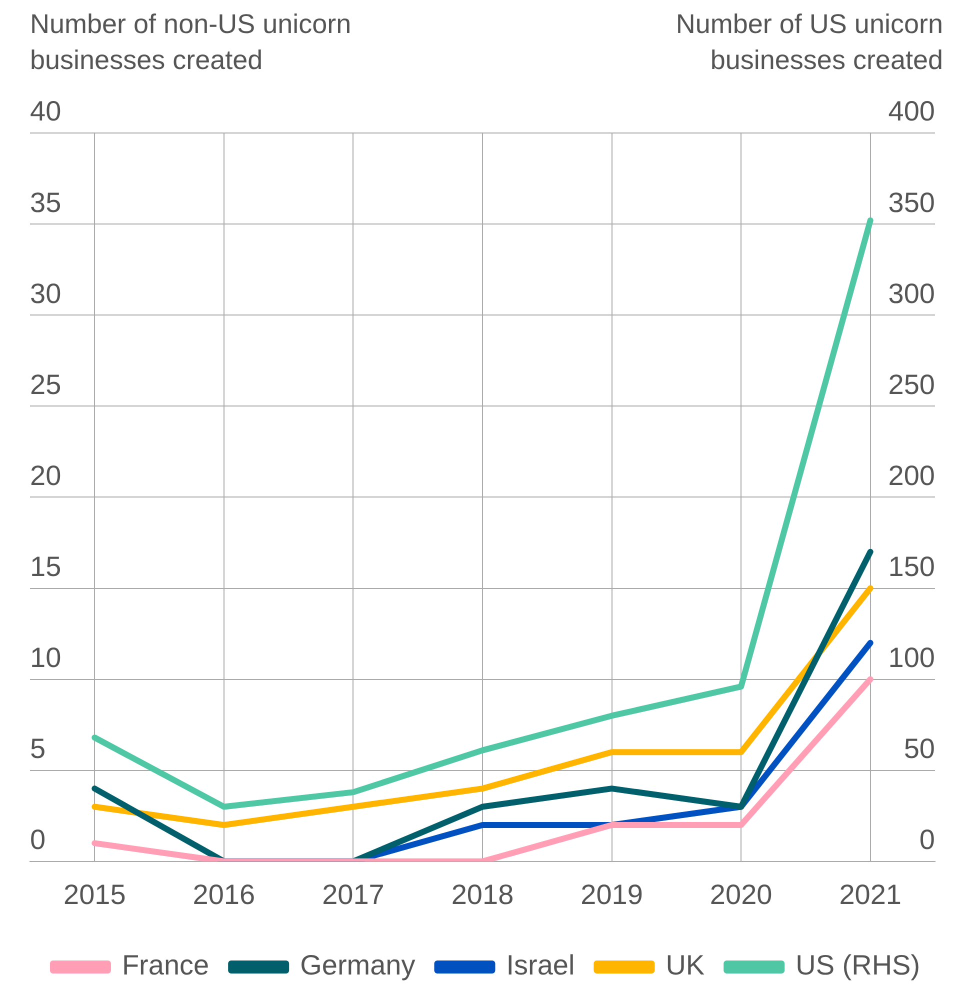 Image resolution: width=976 pixels, height=991 pixels. What do you see at coordinates (808, 42) in the screenshot?
I see `y2-axis-title: Number of US unicorn businesses created` at bounding box center [808, 42].